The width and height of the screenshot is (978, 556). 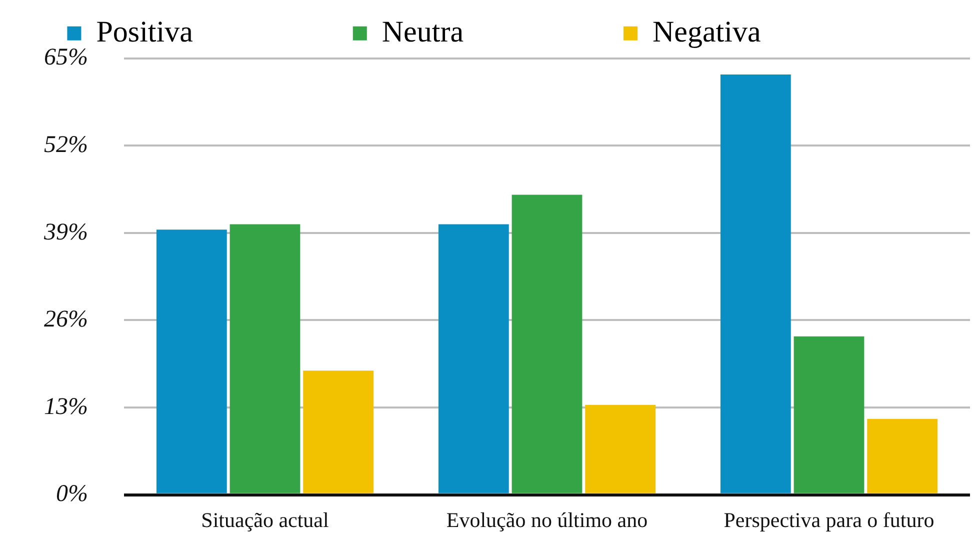 I want to click on legend-label: Negativa, so click(x=781, y=31).